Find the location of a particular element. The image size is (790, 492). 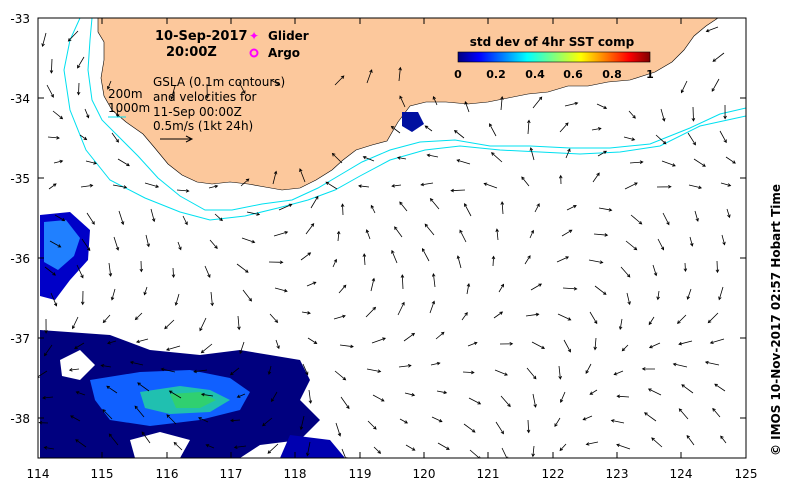

gsla-line: 11-Sep 00:00Z is located at coordinates (197, 112).